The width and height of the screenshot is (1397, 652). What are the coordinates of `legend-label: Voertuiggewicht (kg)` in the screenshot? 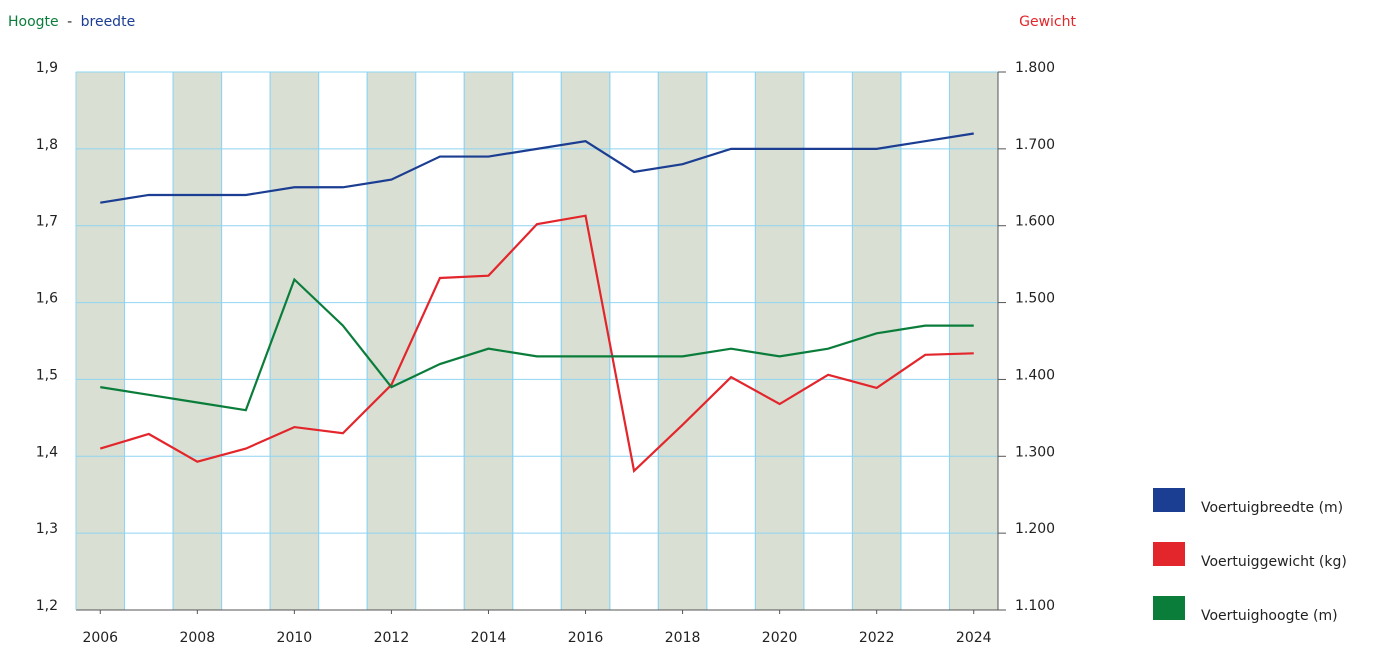 It's located at (1274, 562).